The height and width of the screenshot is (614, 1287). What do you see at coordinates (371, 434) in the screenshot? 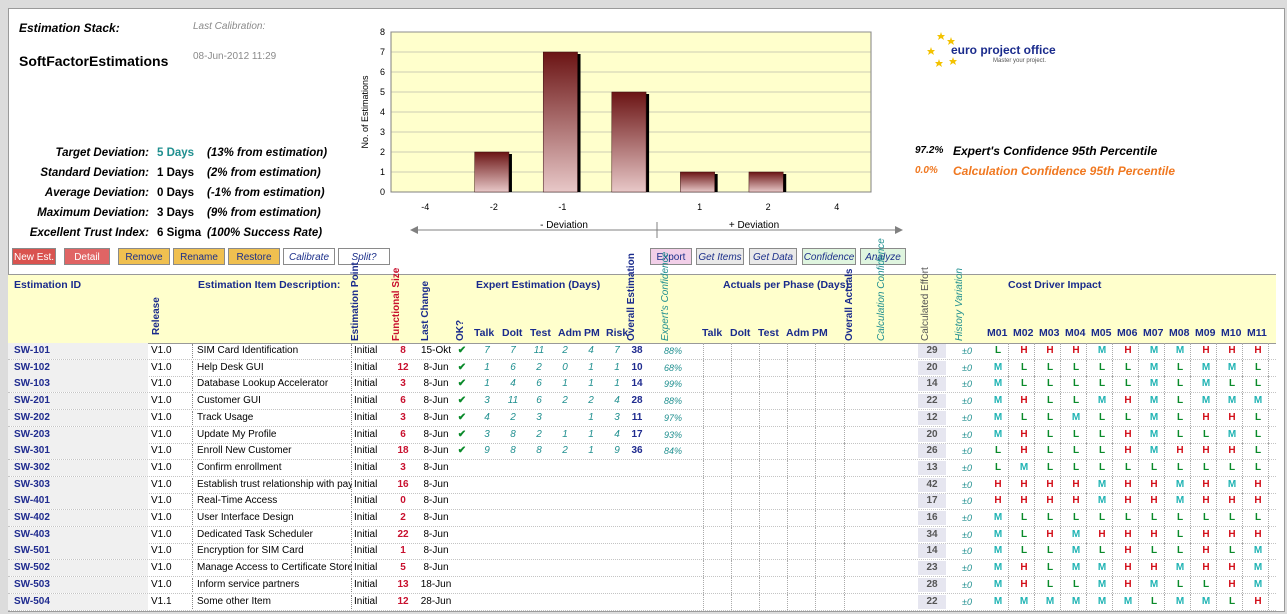
I see `estimation-point: Initial` at bounding box center [371, 434].